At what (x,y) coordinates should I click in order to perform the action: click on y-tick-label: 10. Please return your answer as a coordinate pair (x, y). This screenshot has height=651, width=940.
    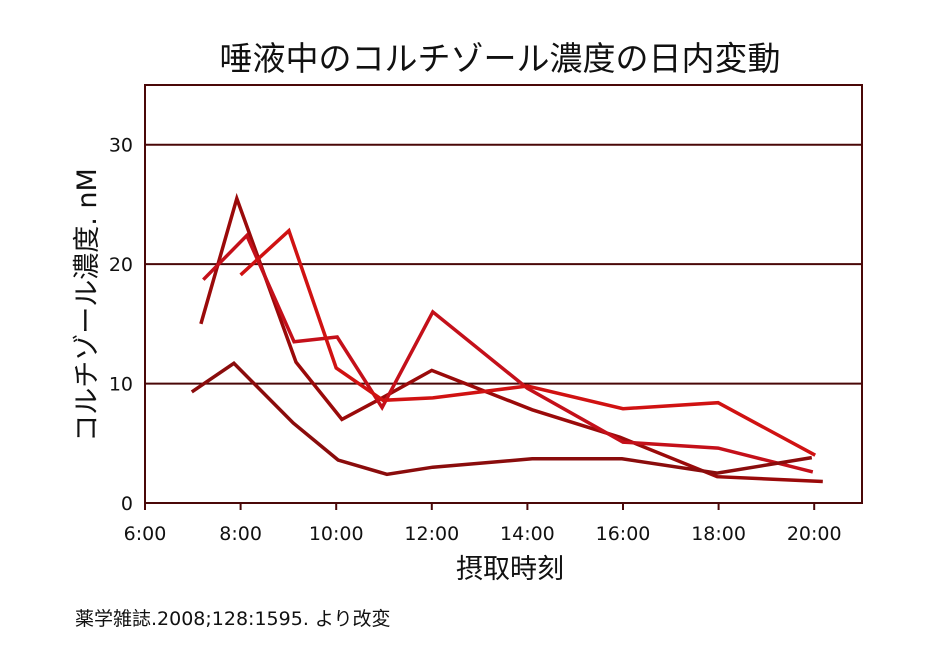
    Looking at the image, I should click on (121, 385).